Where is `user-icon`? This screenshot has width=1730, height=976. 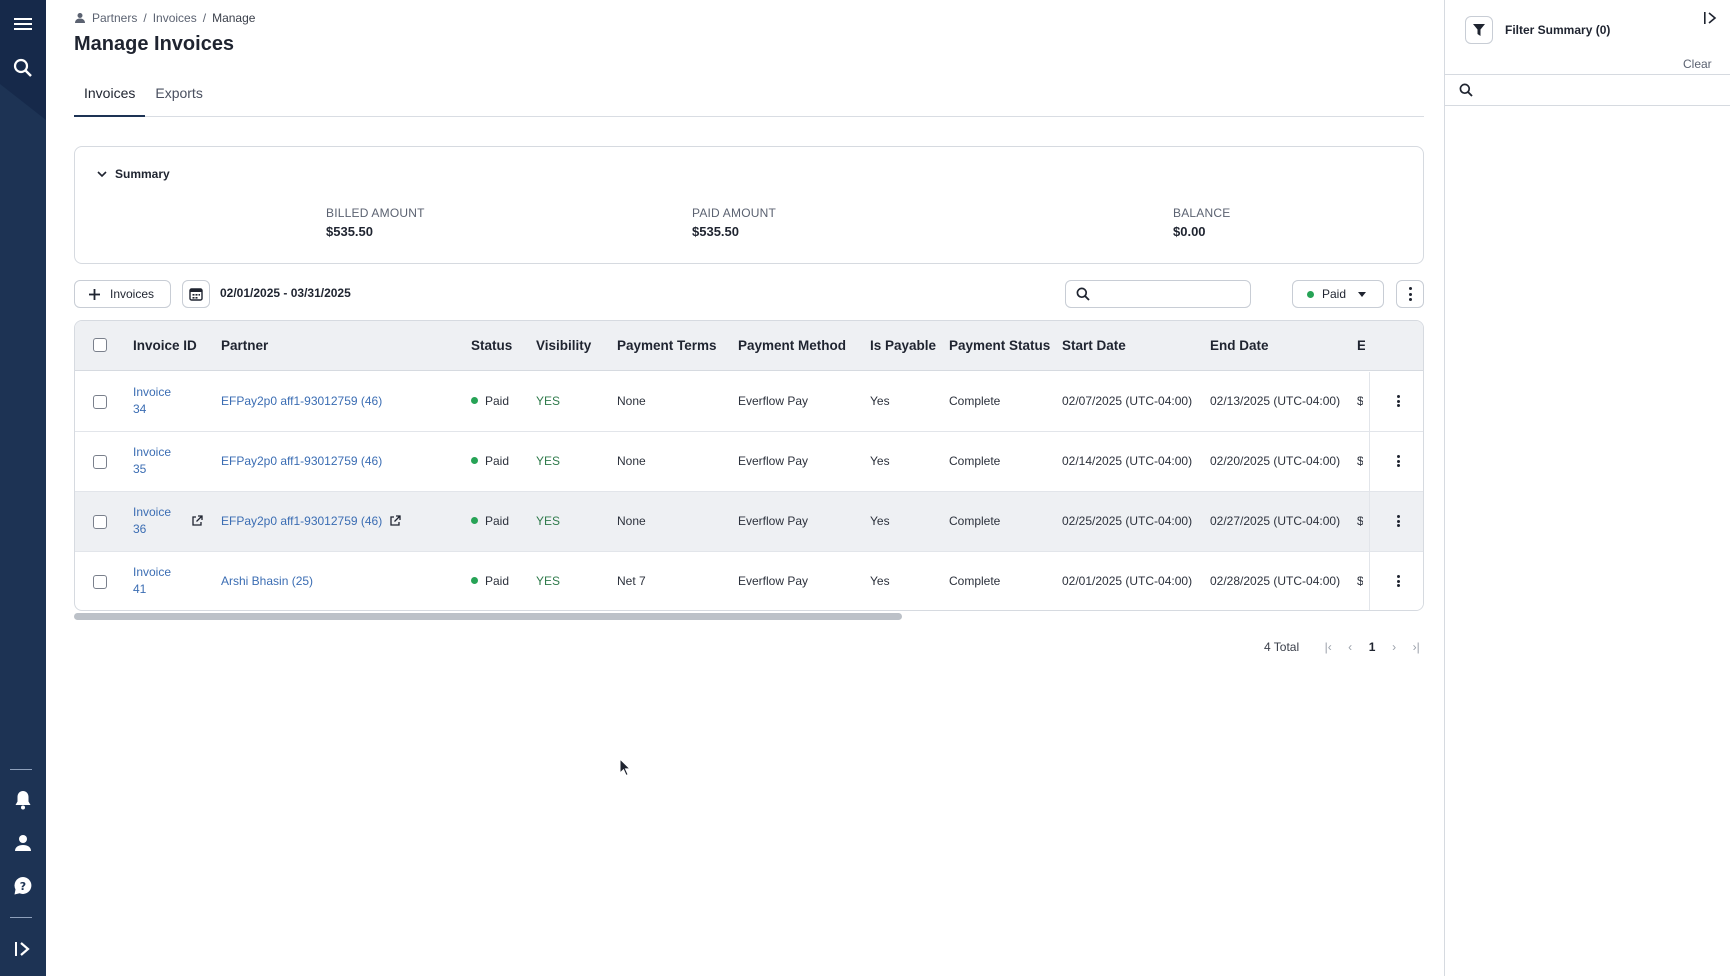 user-icon is located at coordinates (23, 843).